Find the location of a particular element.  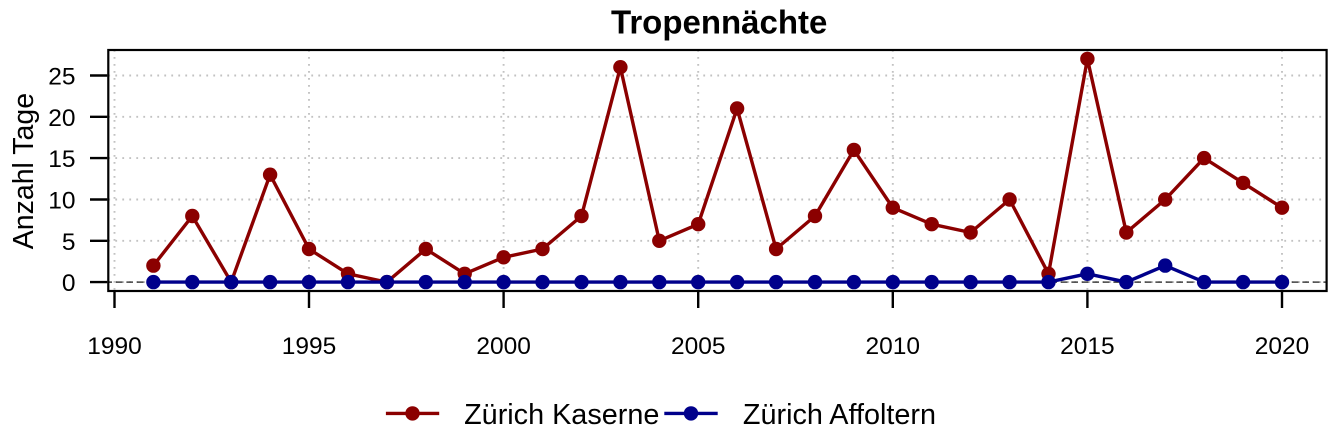

svg-text: Zürich Affoltern is located at coordinates (839, 414).